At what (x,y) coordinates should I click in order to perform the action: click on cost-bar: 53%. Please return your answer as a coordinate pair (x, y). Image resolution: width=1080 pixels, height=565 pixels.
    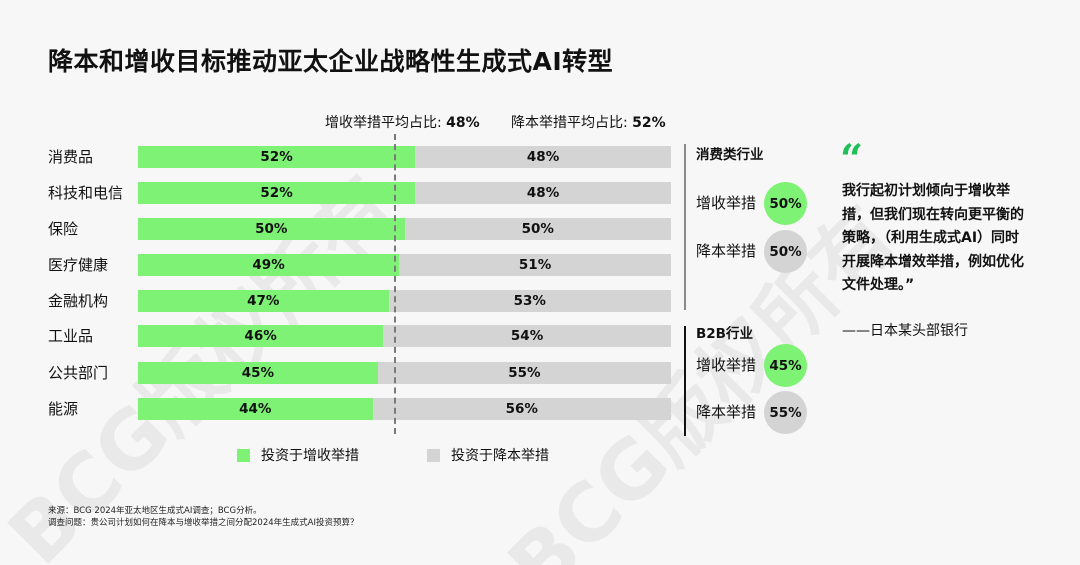
    Looking at the image, I should click on (529, 301).